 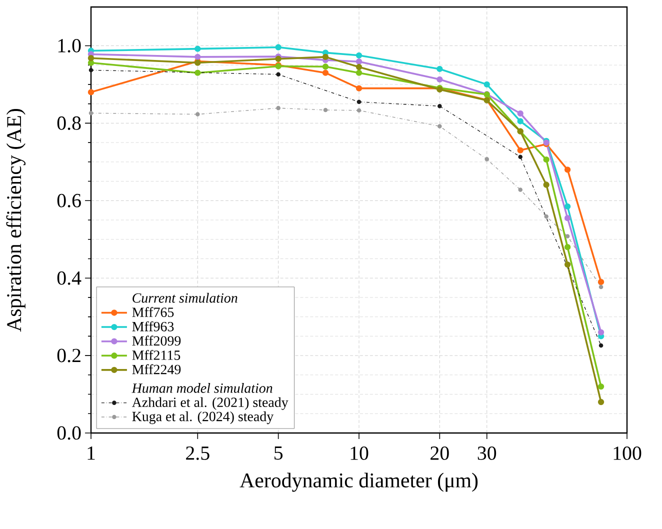 I want to click on y-tick-label: 0.0, so click(x=69, y=433).